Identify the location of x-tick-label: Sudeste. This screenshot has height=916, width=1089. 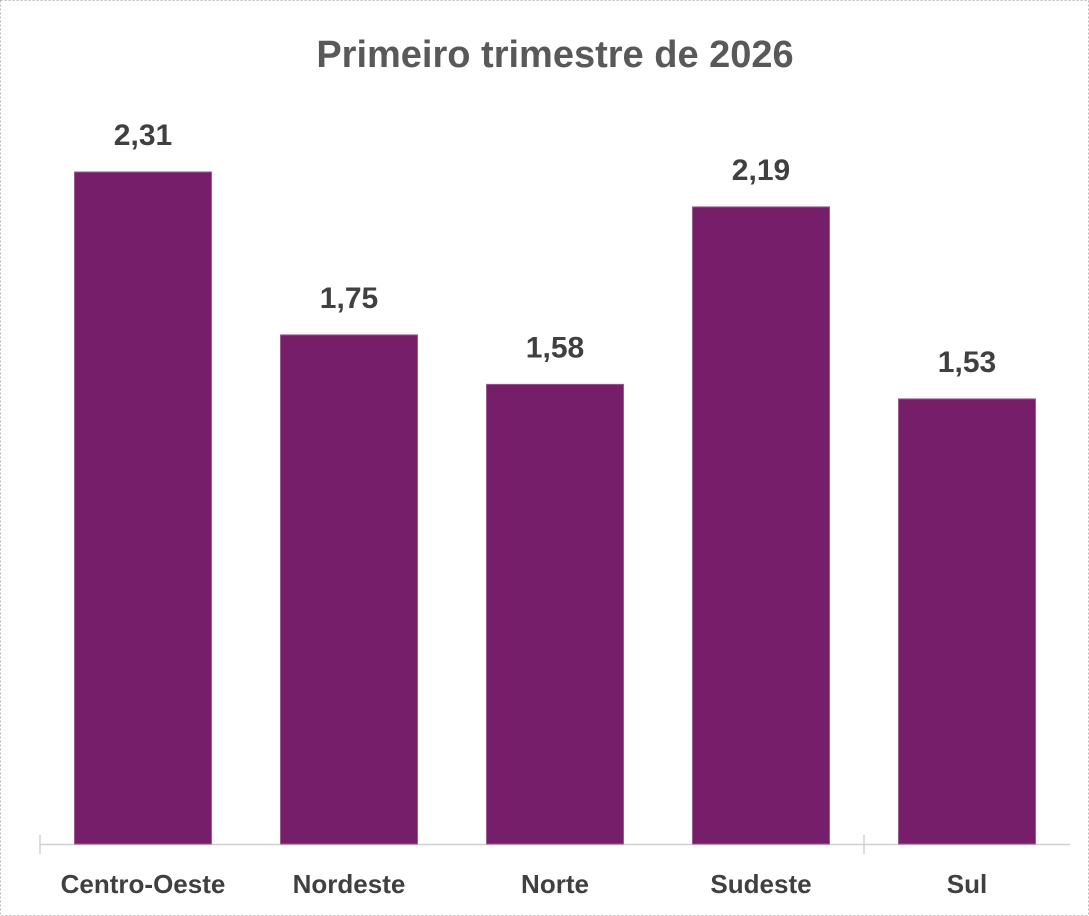
(760, 884).